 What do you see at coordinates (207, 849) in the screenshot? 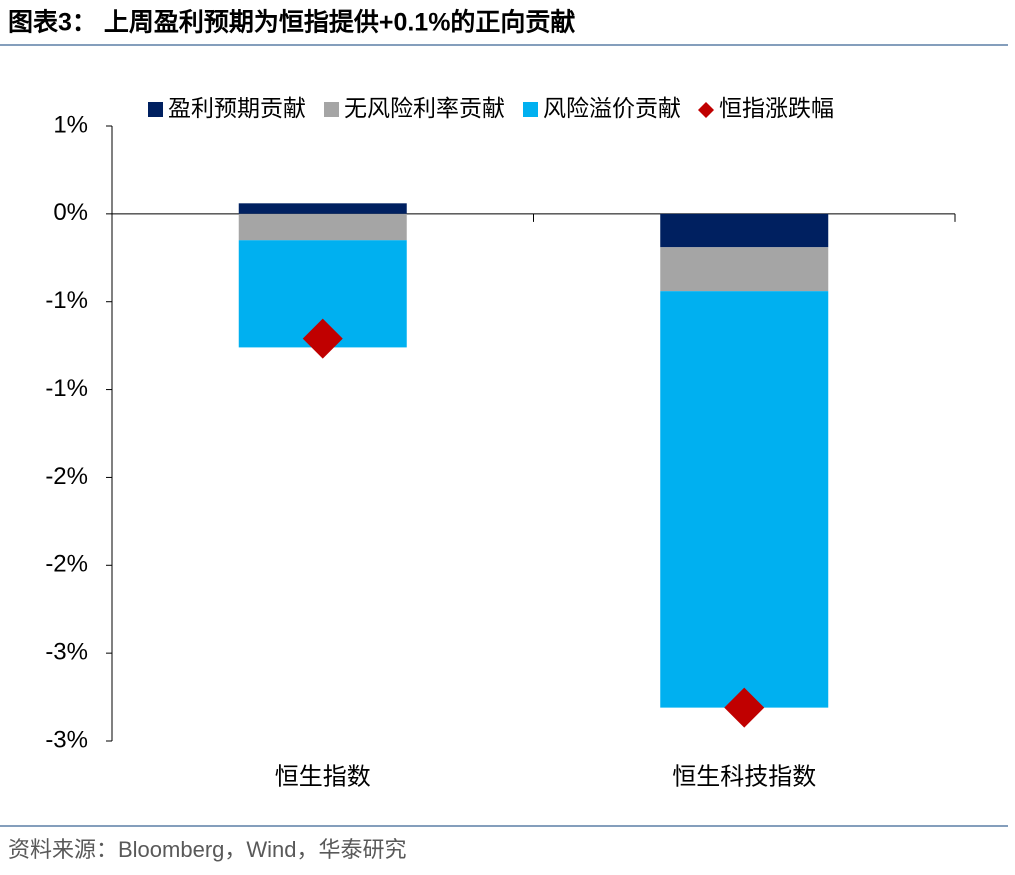
I see `source: 资料来源：Bloomberg，Wind，华泰研究` at bounding box center [207, 849].